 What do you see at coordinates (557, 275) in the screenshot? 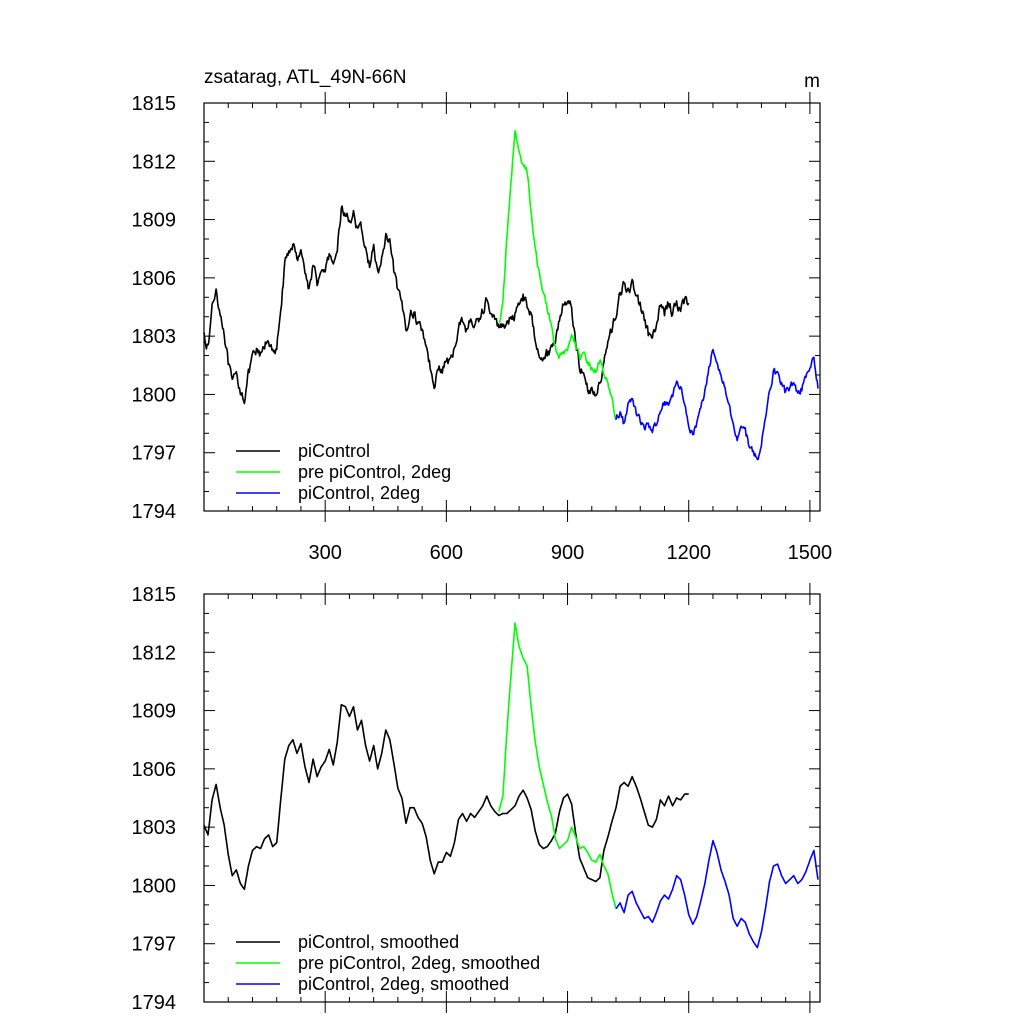
I see `series-line-pre-picontrol-2deg` at bounding box center [557, 275].